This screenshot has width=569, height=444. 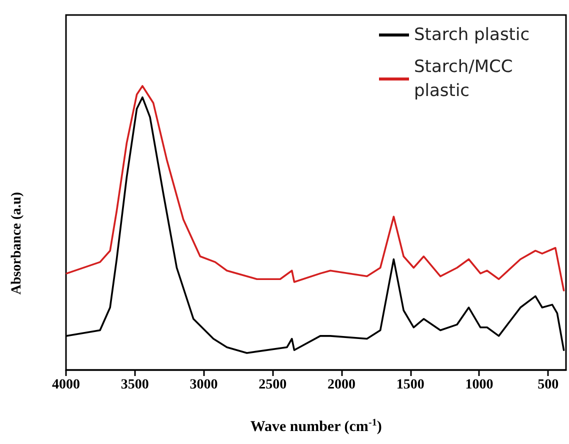 I want to click on x-tick-label: 4000, so click(x=66, y=385).